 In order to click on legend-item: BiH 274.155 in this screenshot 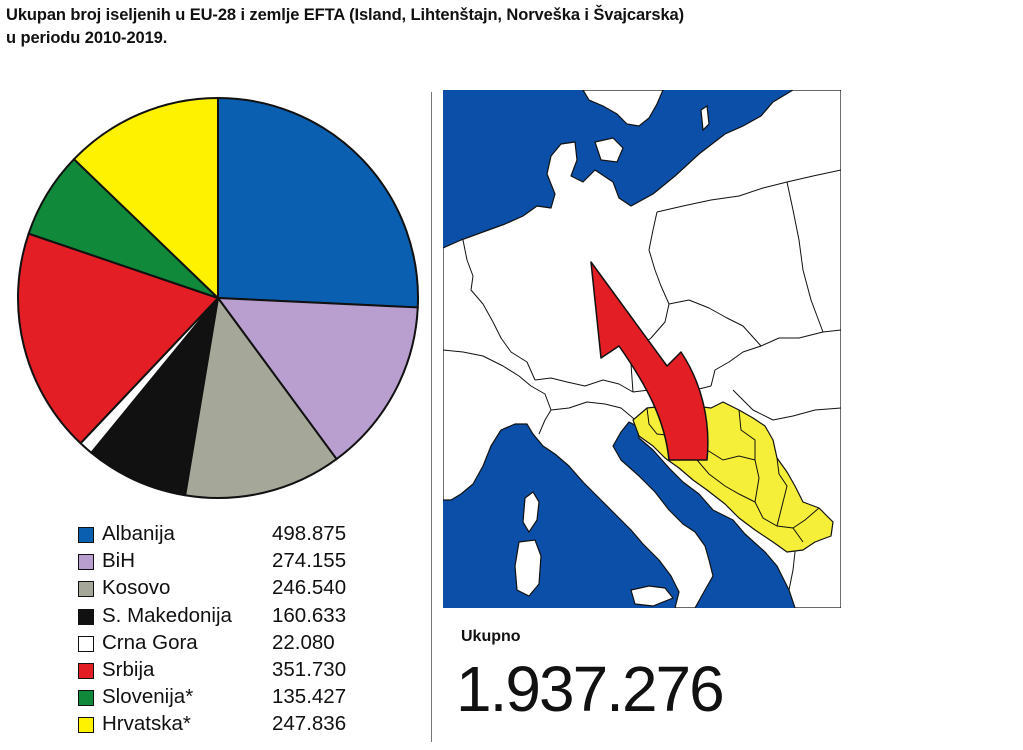, I will do `click(238, 561)`.